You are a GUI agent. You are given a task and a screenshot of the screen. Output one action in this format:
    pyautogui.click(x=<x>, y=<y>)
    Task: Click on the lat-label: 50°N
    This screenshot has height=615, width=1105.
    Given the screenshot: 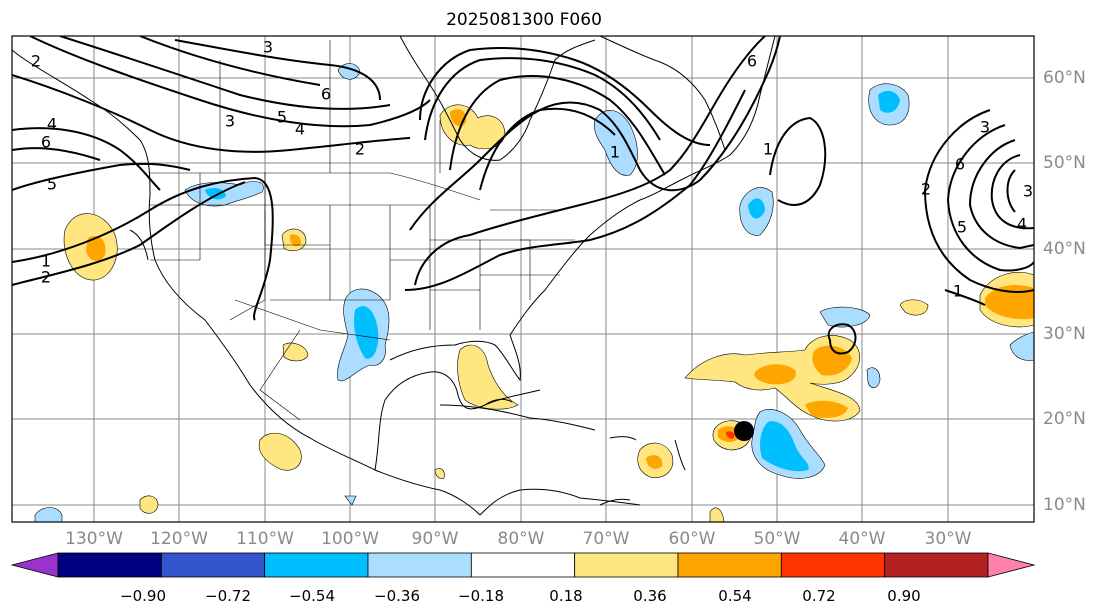 What is the action you would take?
    pyautogui.click(x=1064, y=163)
    